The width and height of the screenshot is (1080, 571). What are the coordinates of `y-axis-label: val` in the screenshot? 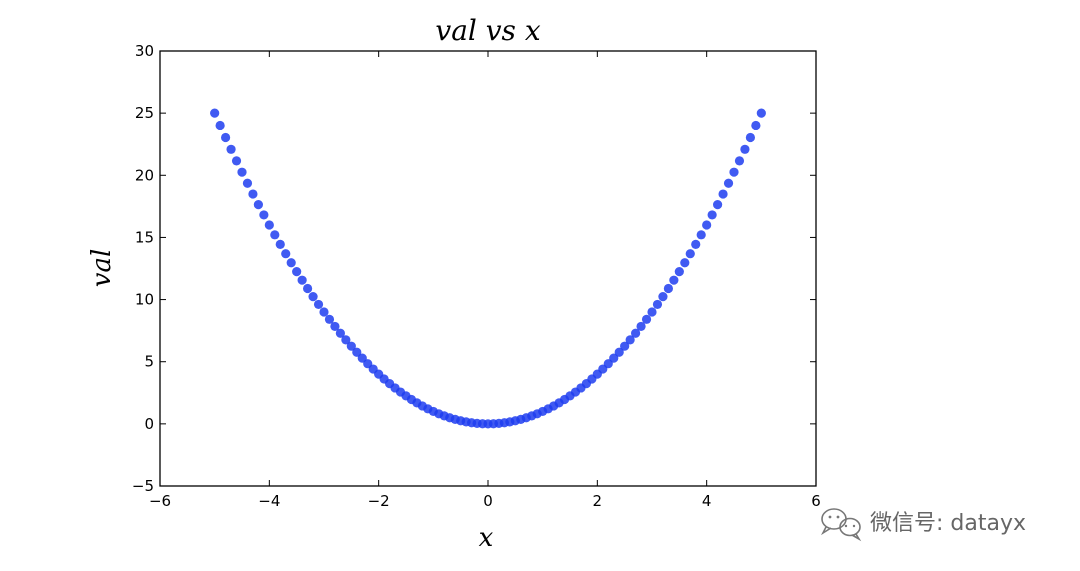 It's located at (102, 268).